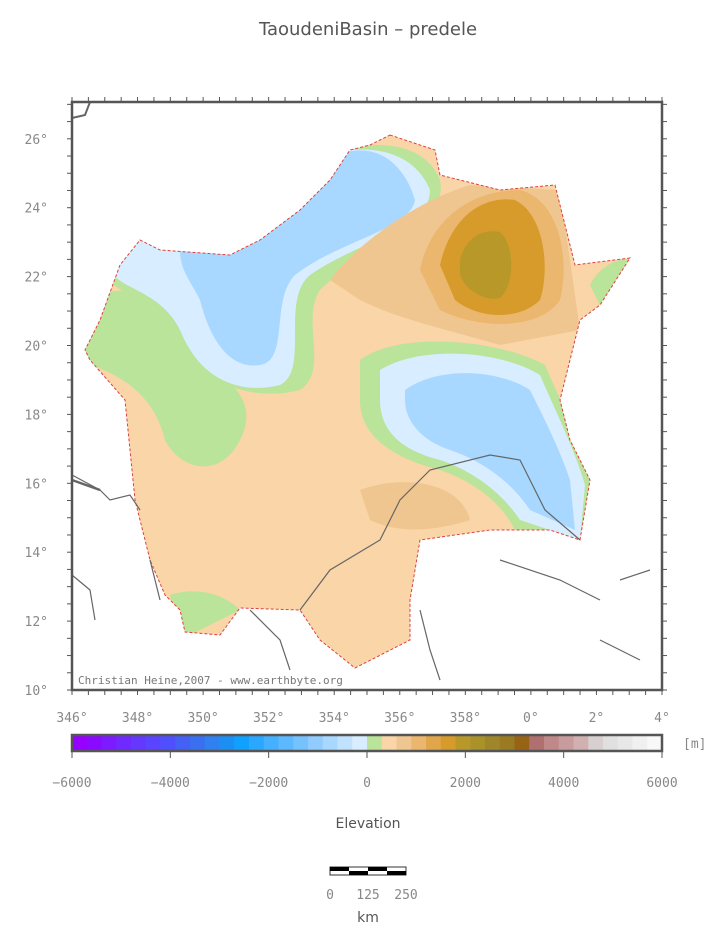  Describe the element at coordinates (137, 718) in the screenshot. I see `lon-label: 348°` at that location.